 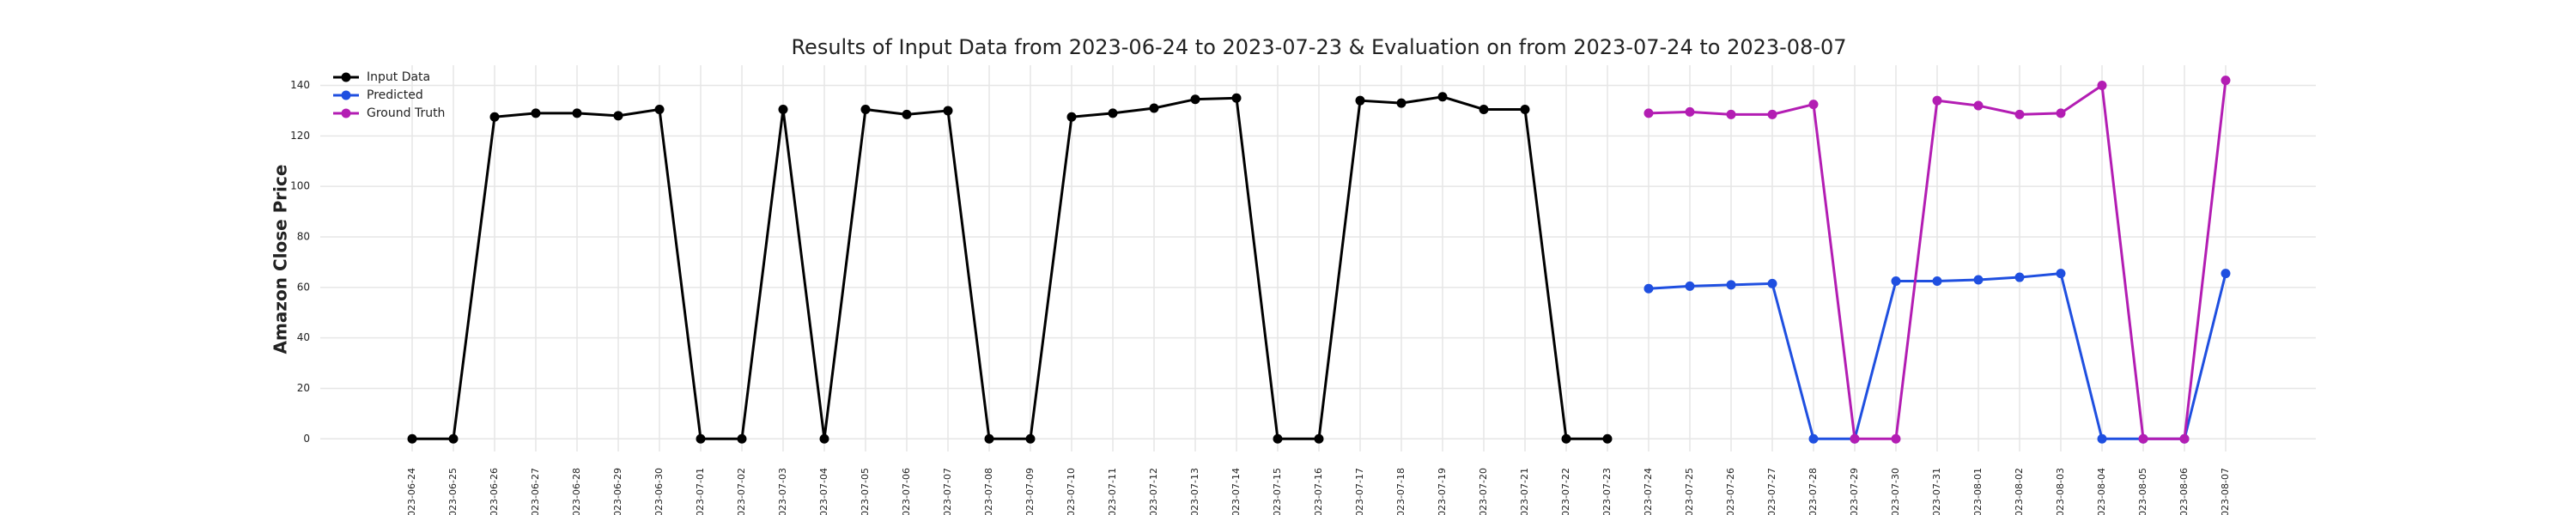 What do you see at coordinates (1277, 491) in the screenshot?
I see `x-tick-label: 2023-07-15` at bounding box center [1277, 491].